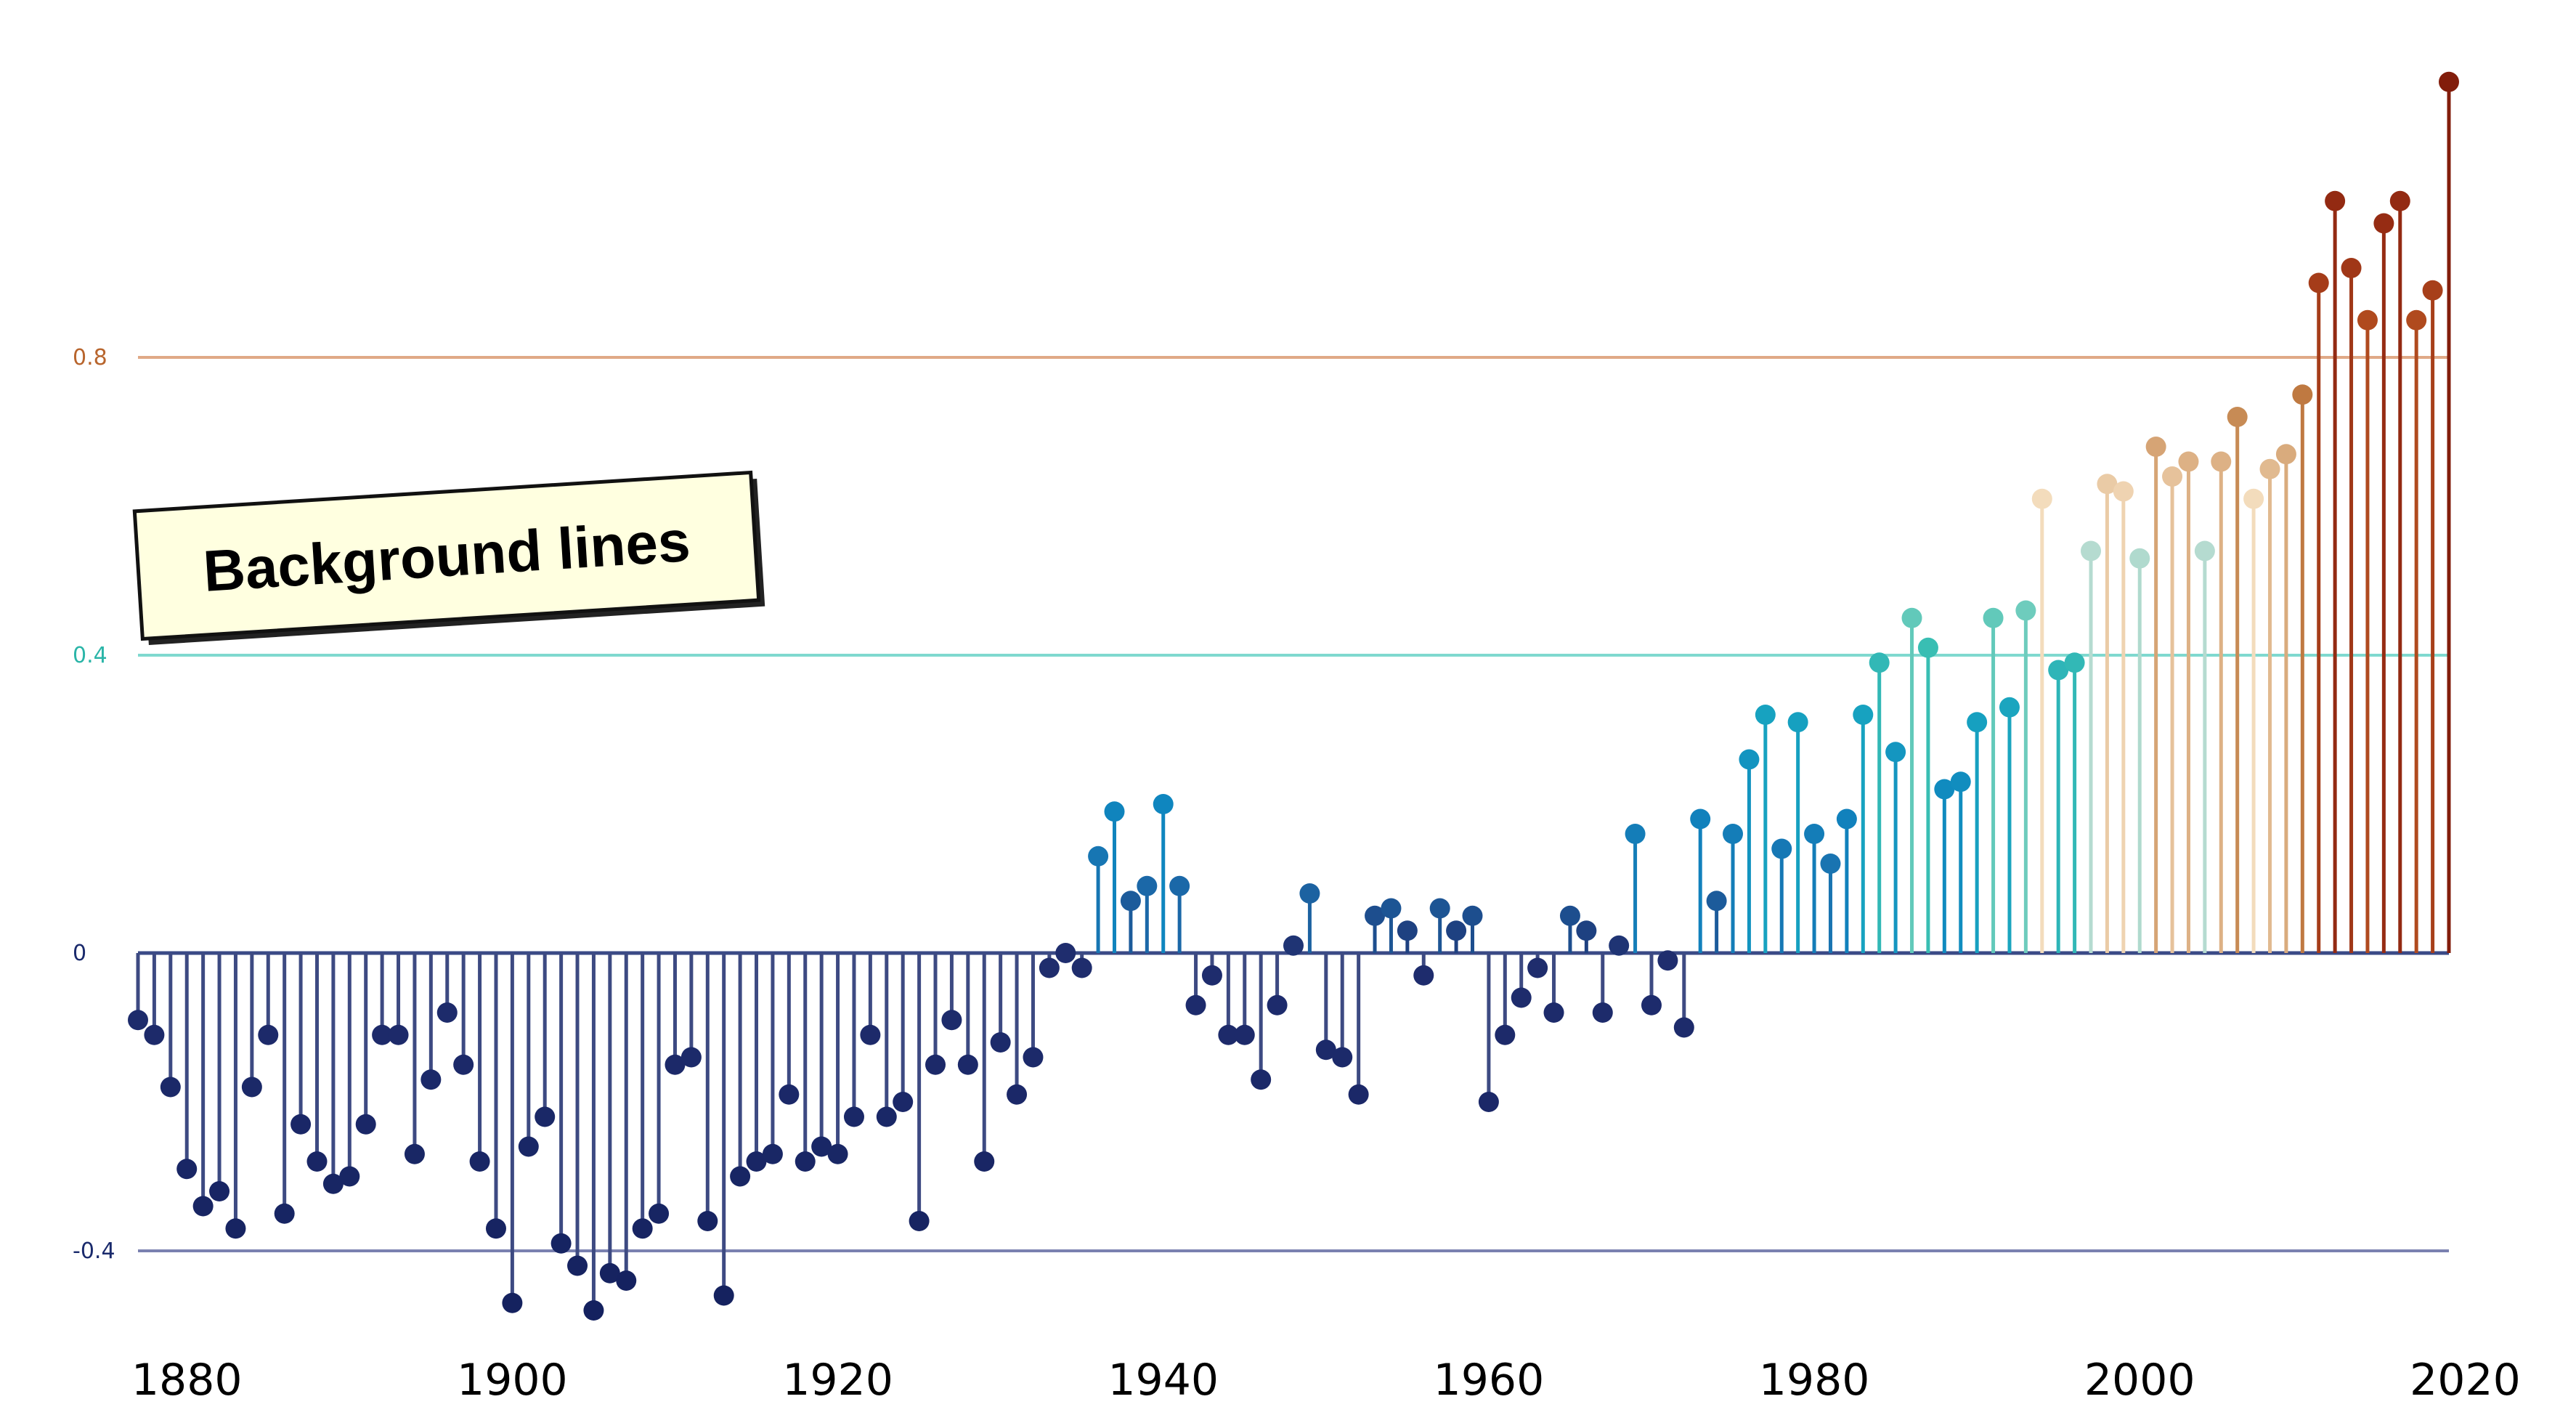 Image resolution: width=2576 pixels, height=1423 pixels. I want to click on y-tick-label: 0.4, so click(90, 656).